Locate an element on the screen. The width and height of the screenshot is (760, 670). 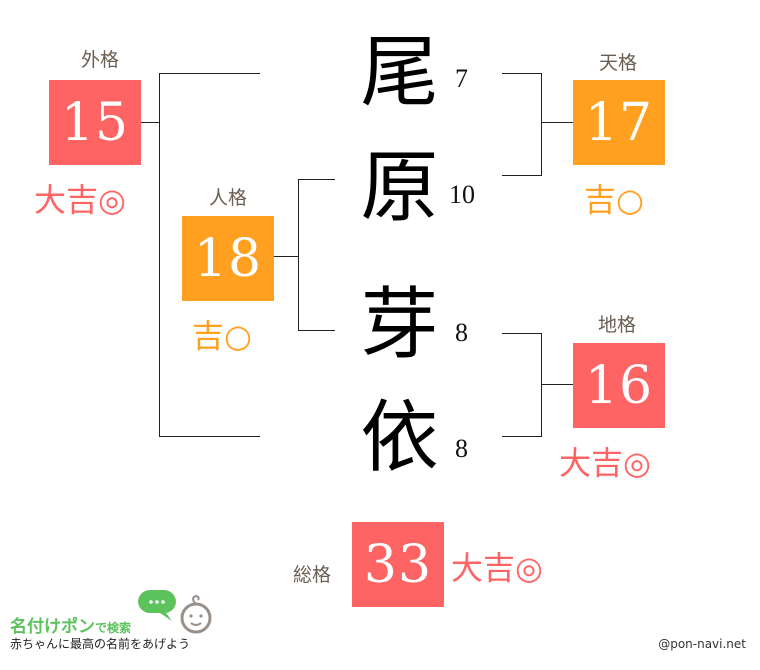
logo-title: 名付けポンで検索 is located at coordinates (71, 627).